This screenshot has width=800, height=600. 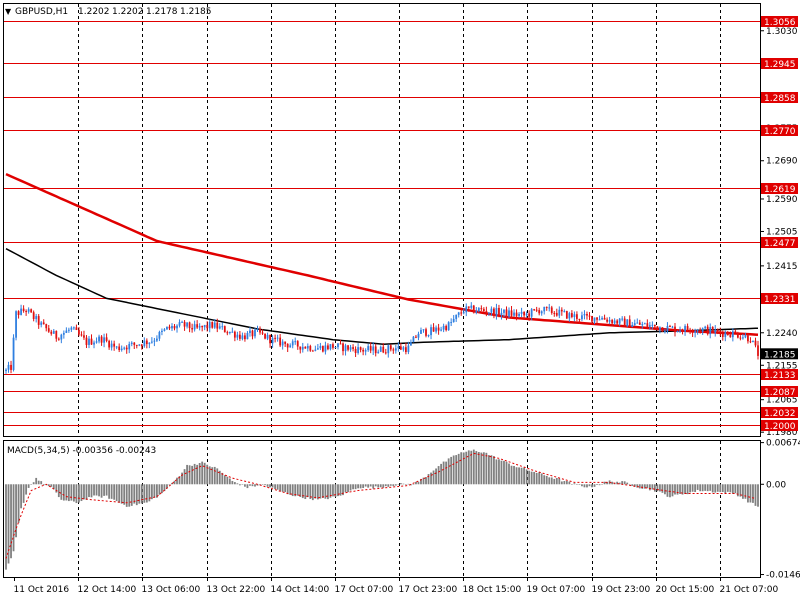 I want to click on x-tick-label: 12 Oct 14:00, so click(x=107, y=590).